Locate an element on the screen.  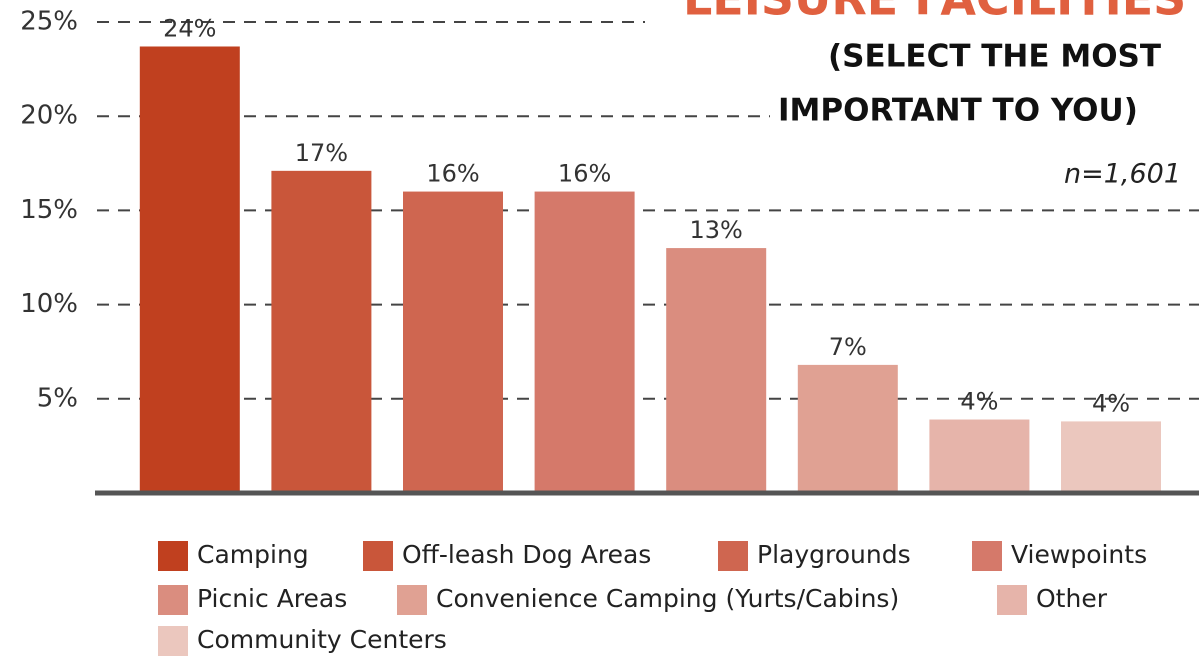
chart-subtitle: IMPORTANT TO YOU) is located at coordinates (958, 111).